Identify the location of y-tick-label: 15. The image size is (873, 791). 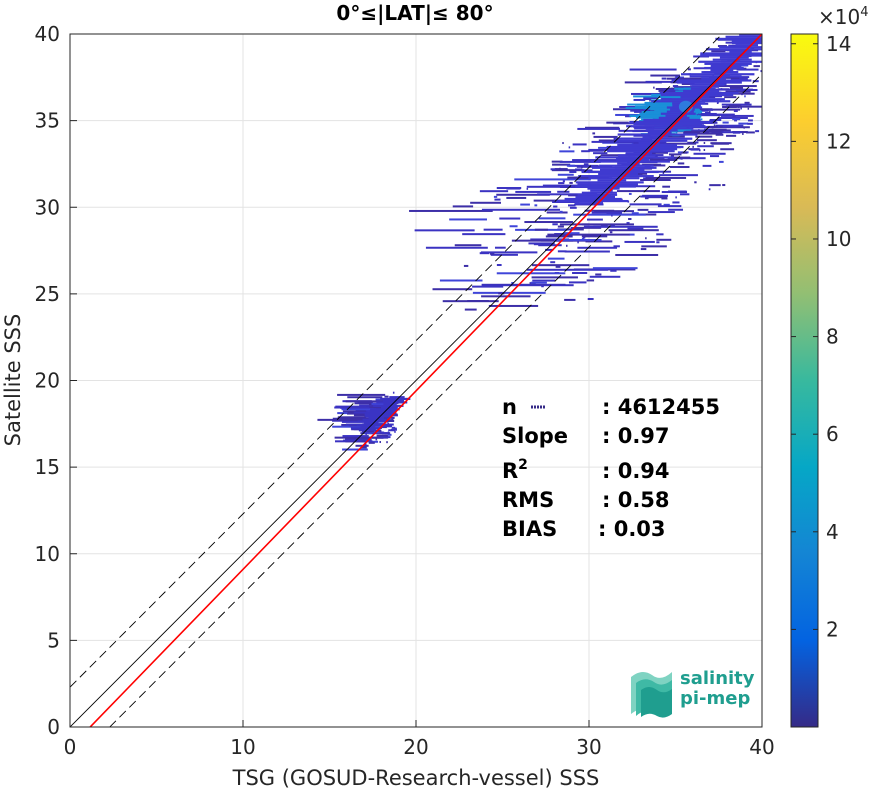
(47, 467).